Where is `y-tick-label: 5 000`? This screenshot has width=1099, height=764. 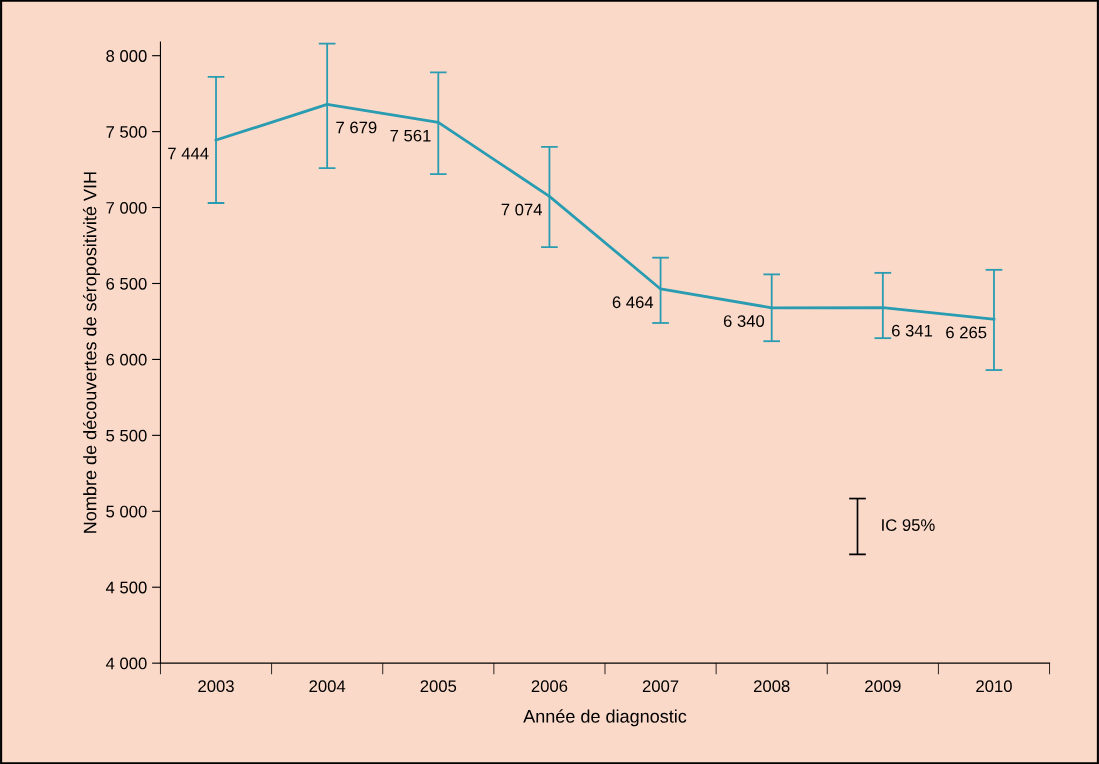
y-tick-label: 5 000 is located at coordinates (126, 511).